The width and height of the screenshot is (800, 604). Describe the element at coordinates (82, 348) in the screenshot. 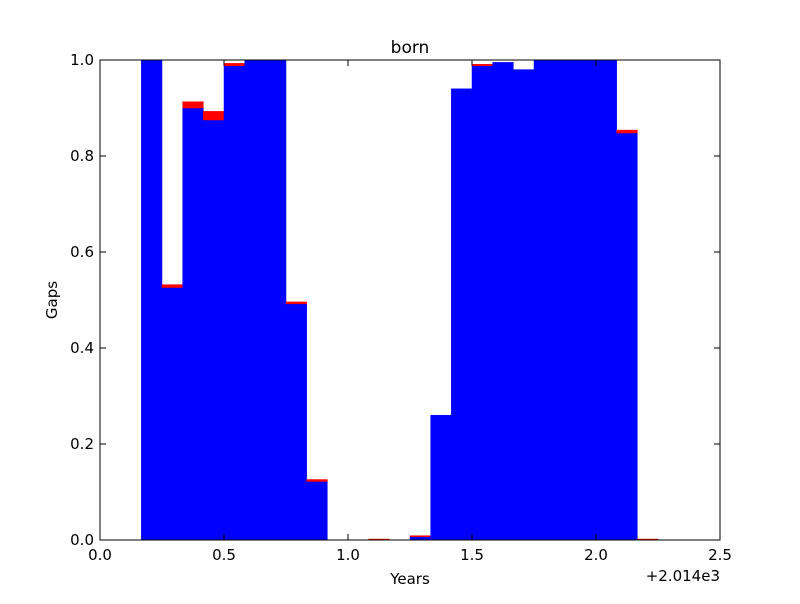

I see `y-tick-label-2: 0.4` at that location.